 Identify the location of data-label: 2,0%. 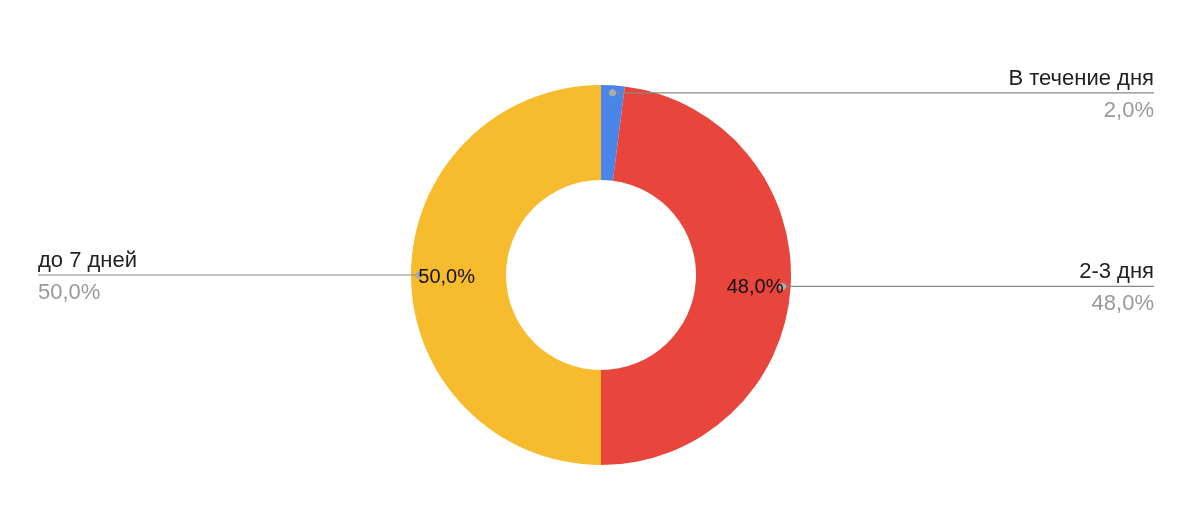
(1128, 109).